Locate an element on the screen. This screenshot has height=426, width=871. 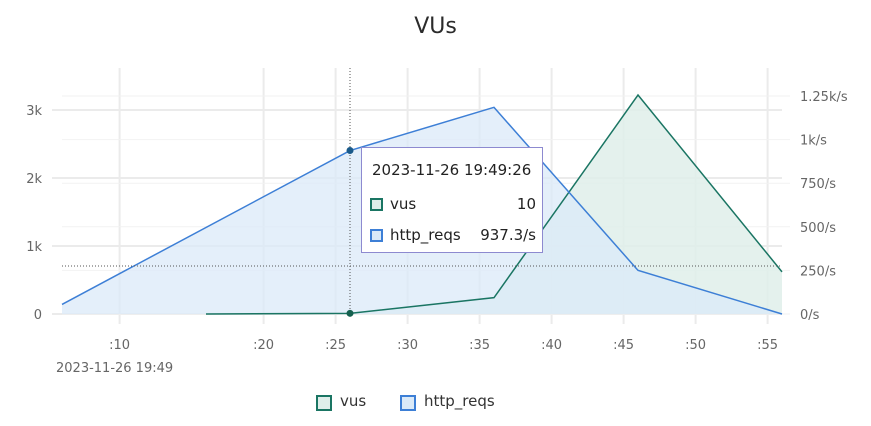
x-tick-label: :20 is located at coordinates (263, 345).